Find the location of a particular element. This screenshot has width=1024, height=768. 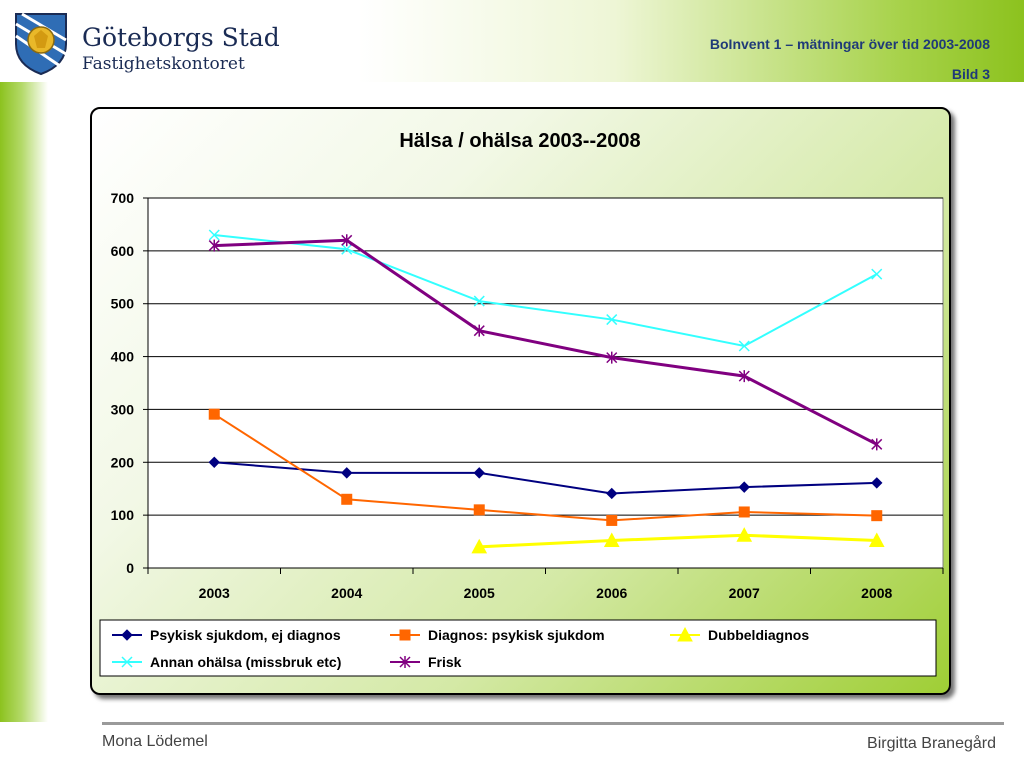

header-band is located at coordinates (512, 41).